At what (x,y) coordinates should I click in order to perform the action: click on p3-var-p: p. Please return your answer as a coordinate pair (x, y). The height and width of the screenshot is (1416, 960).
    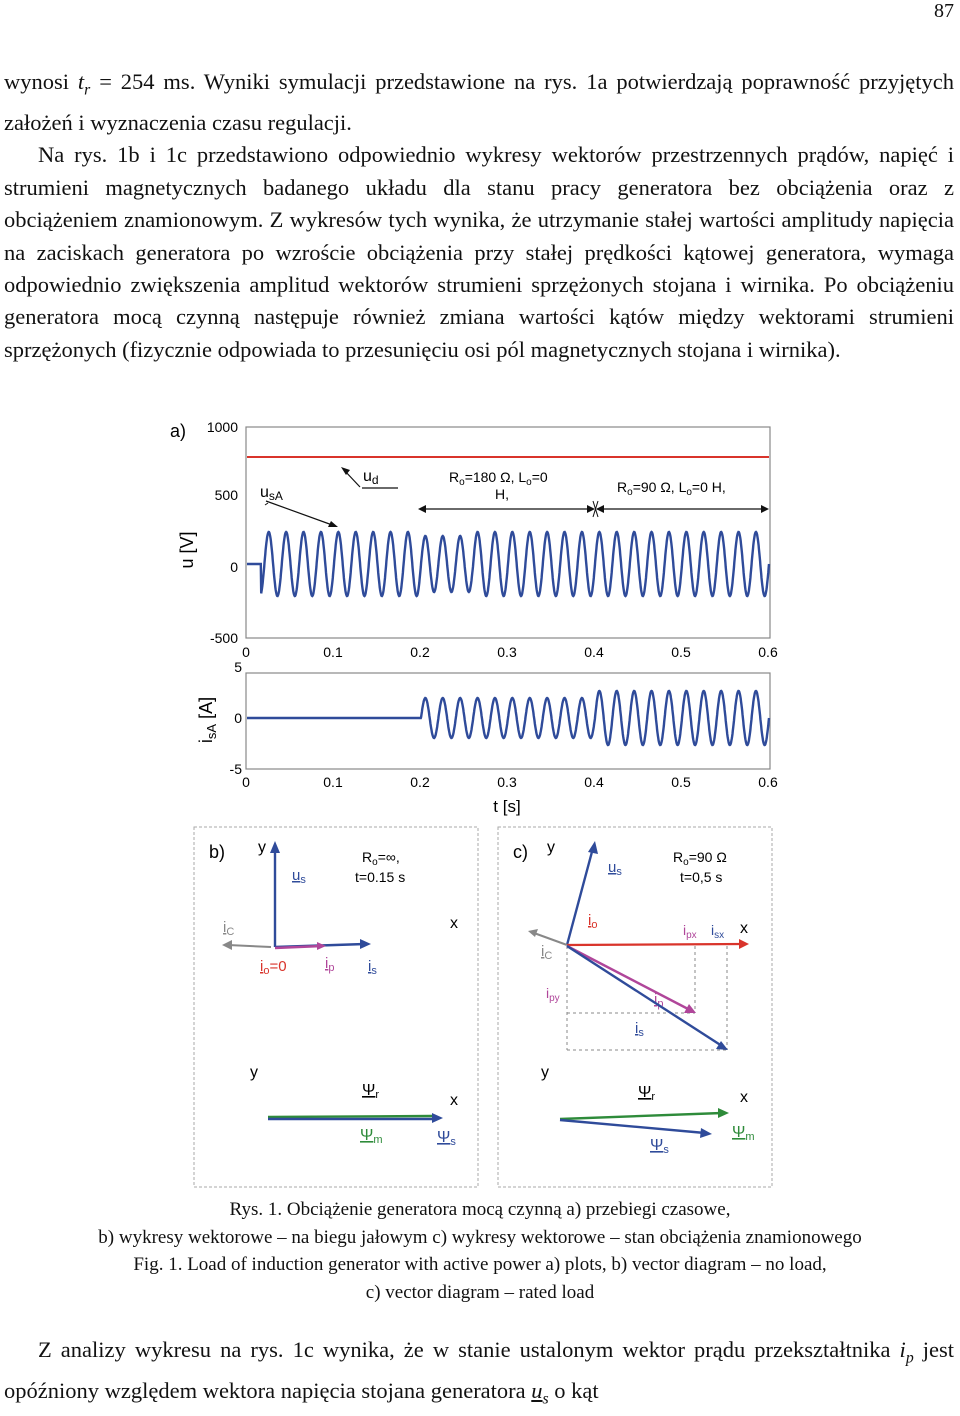
    Looking at the image, I should click on (909, 1358).